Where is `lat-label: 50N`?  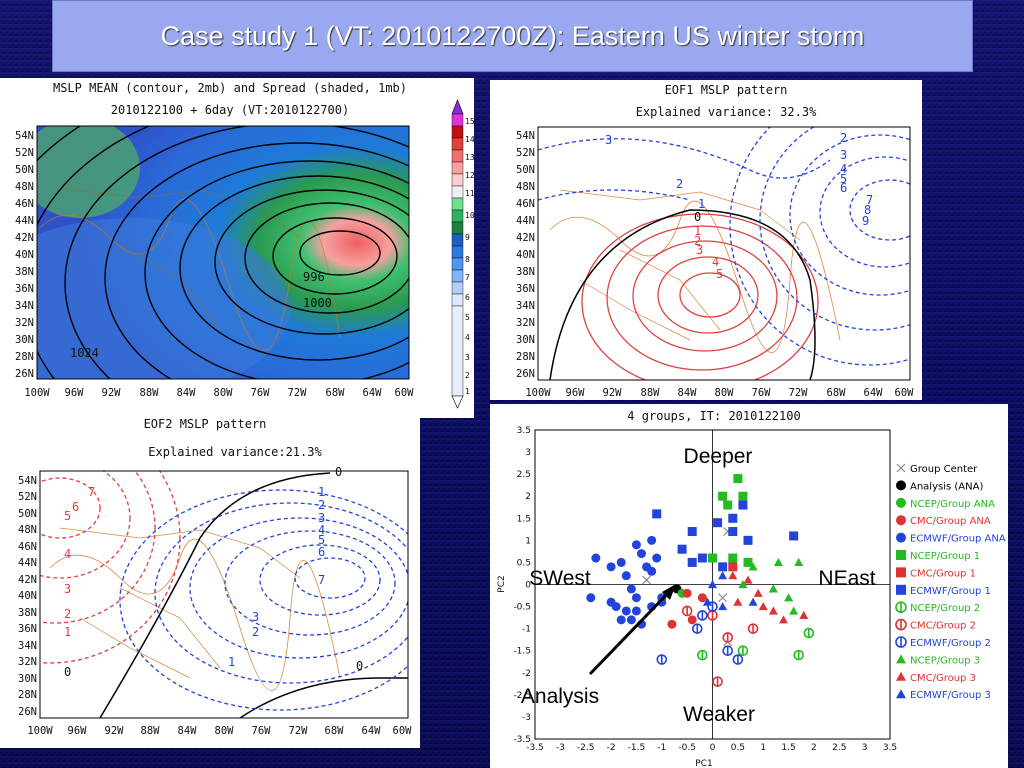 lat-label: 50N is located at coordinates (27, 514).